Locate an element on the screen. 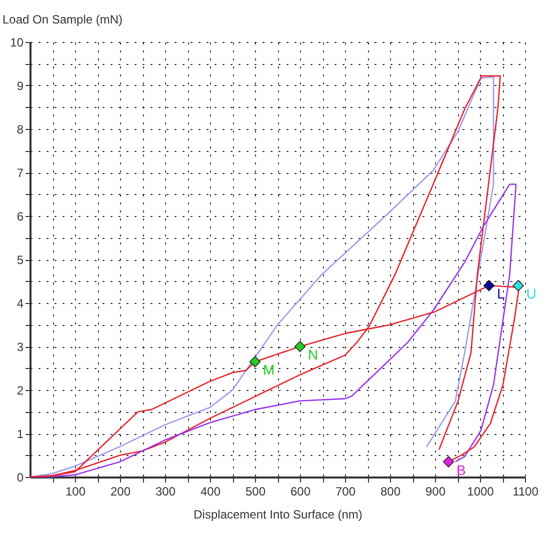 This screenshot has width=560, height=541. y-tick-label: 4 is located at coordinates (20, 303).